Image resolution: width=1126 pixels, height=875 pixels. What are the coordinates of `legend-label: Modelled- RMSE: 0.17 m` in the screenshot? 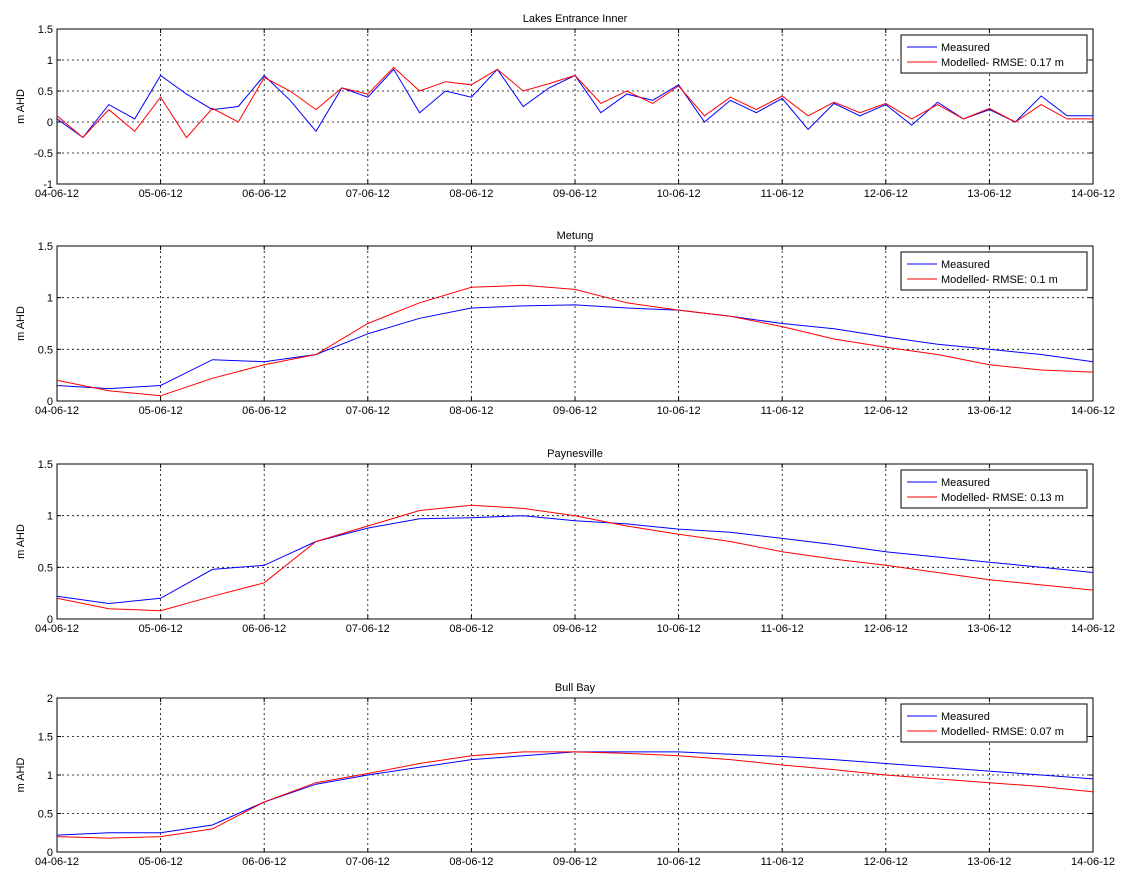 It's located at (1002, 63).